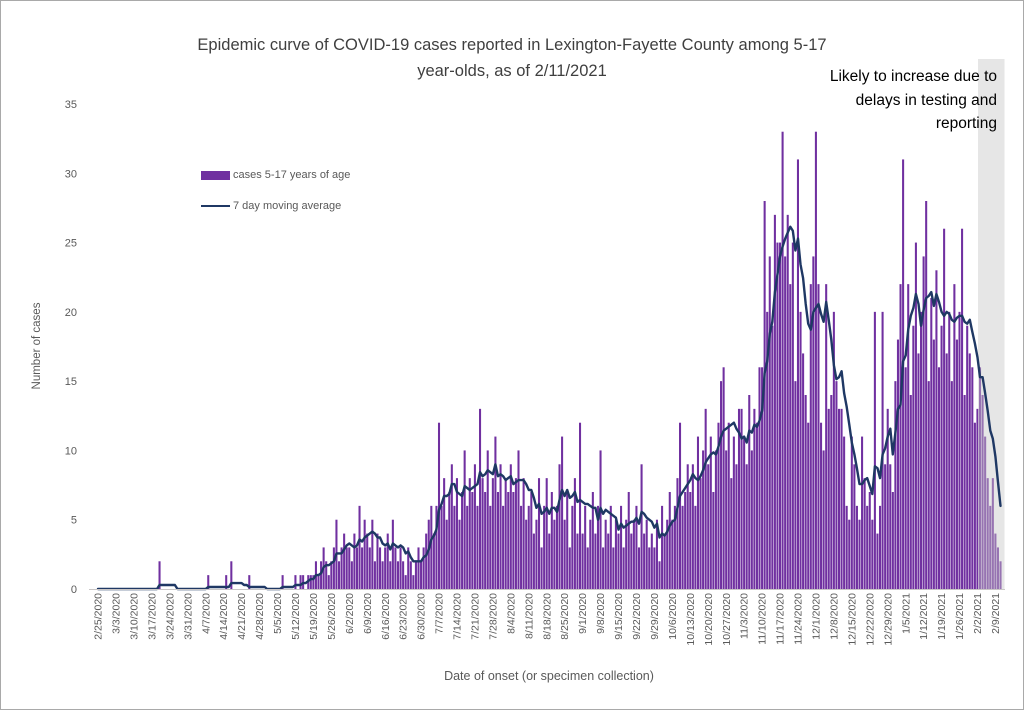 The image size is (1024, 710). What do you see at coordinates (74, 521) in the screenshot?
I see `y-tick-label: 5` at bounding box center [74, 521].